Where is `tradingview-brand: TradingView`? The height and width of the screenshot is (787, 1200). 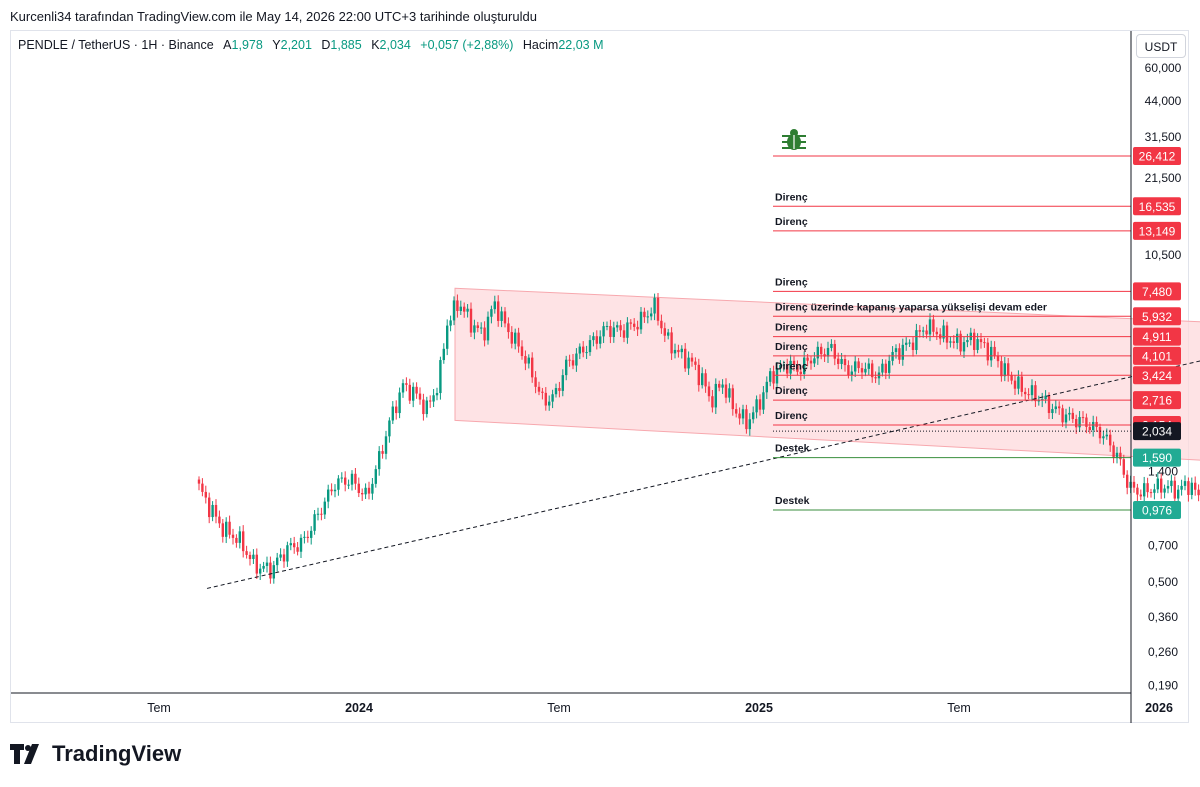 tradingview-brand: TradingView is located at coordinates (95, 754).